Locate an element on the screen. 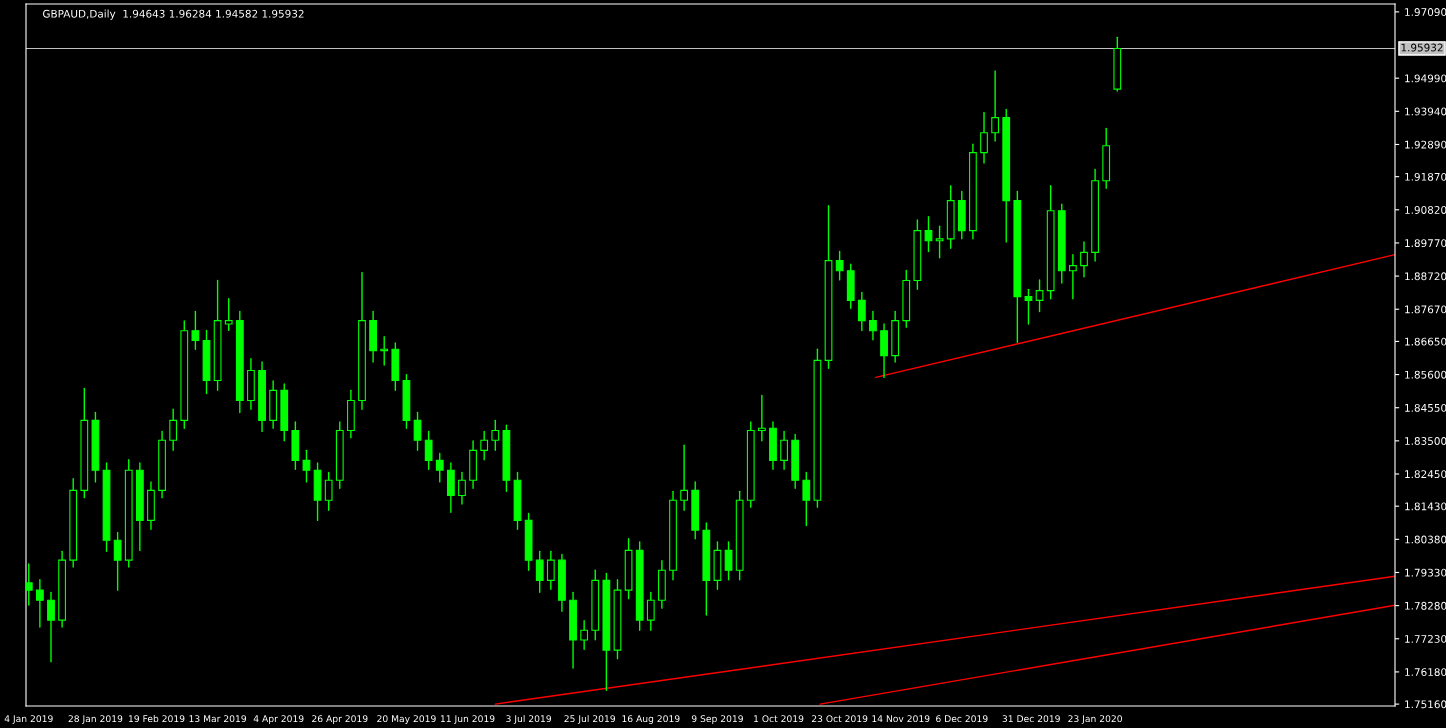 The image size is (1446, 728). y-tick-label: 1.94990 is located at coordinates (1425, 78).